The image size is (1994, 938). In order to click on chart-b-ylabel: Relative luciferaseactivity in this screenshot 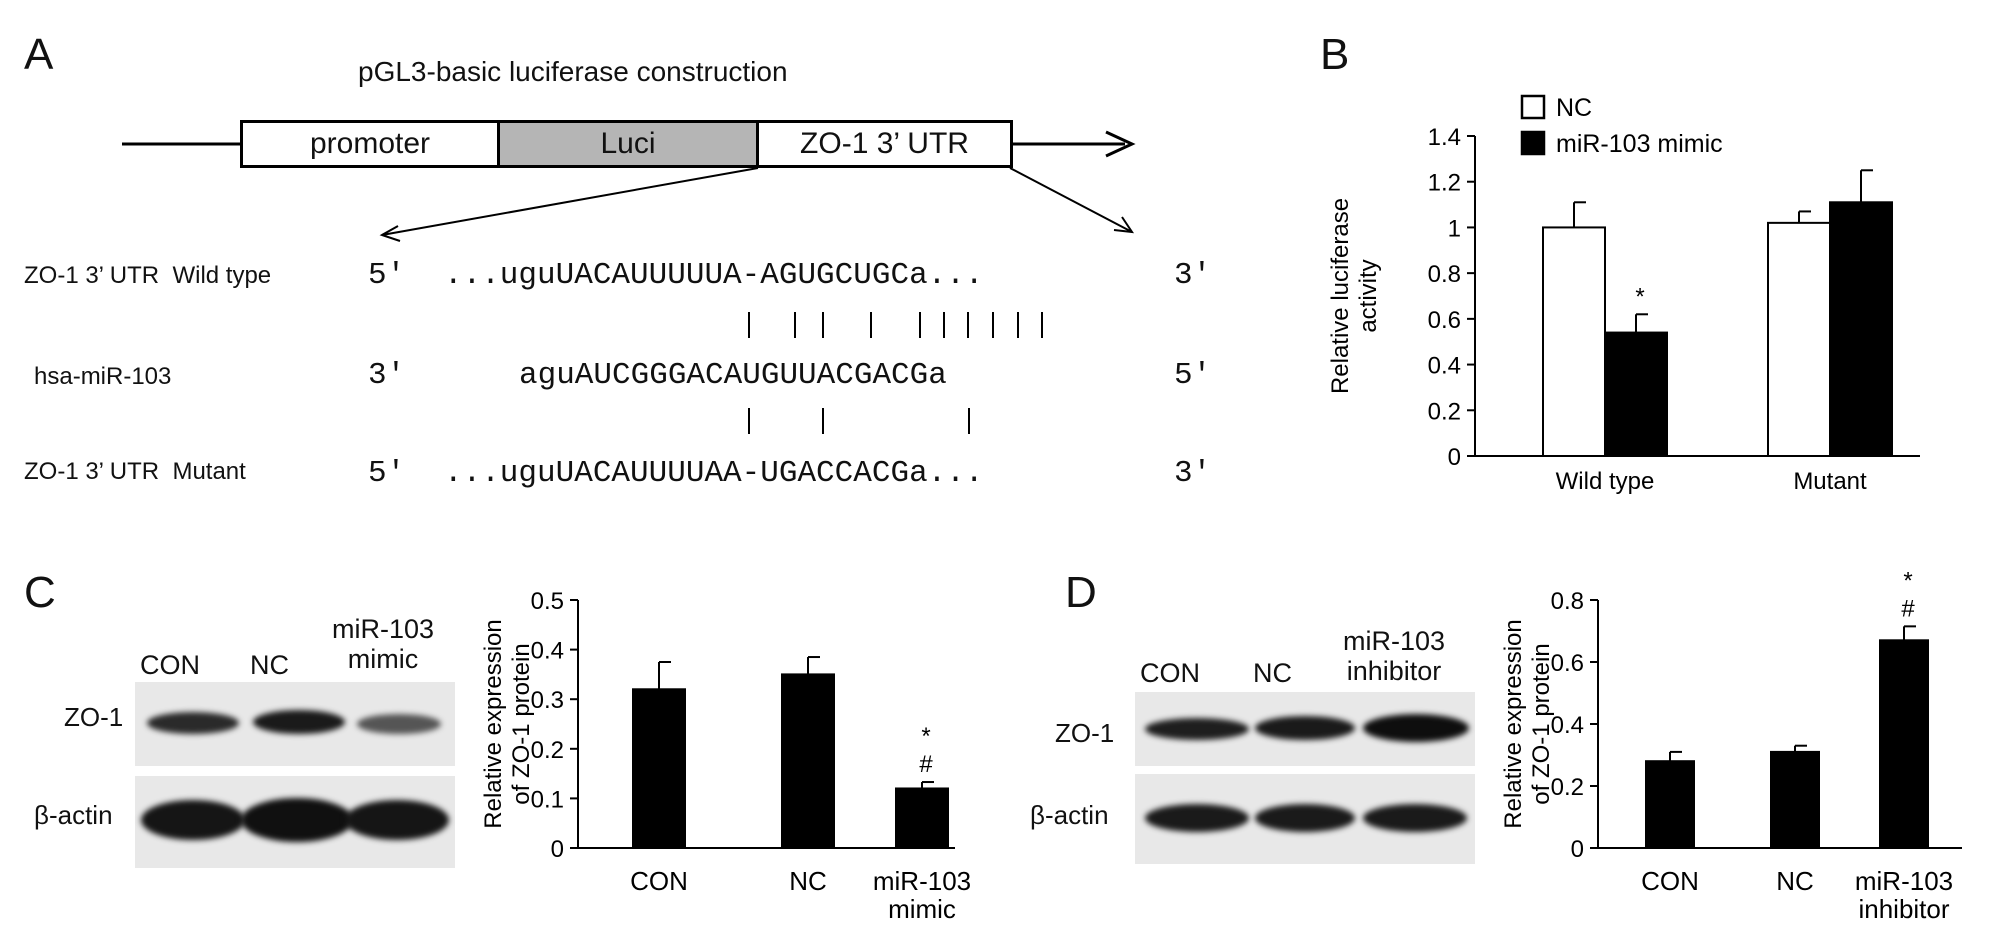, I will do `click(1354, 296)`.